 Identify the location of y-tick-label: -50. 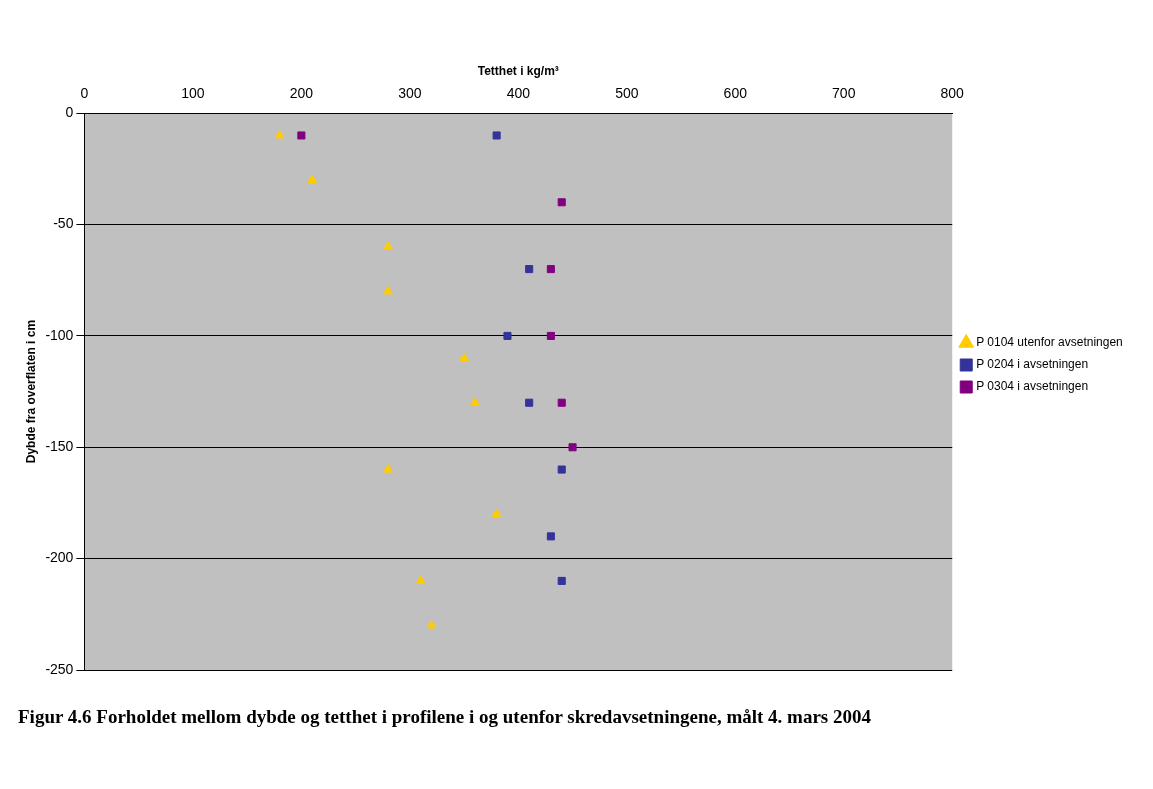
(63, 223).